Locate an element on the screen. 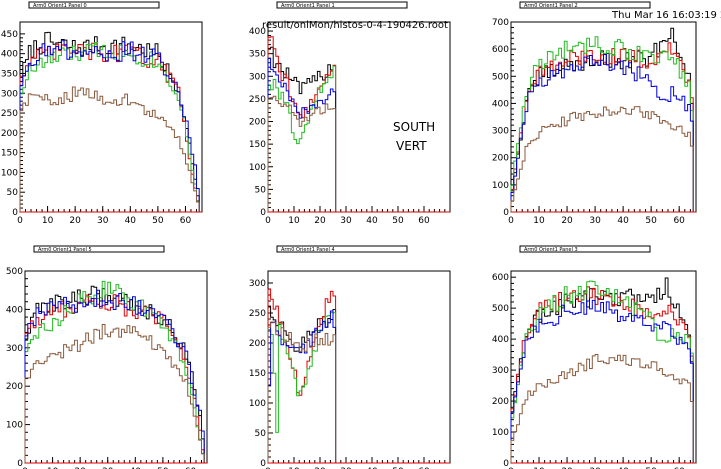 Image resolution: width=721 pixels, height=469 pixels. y-tick-label: 350 is located at coordinates (257, 55).